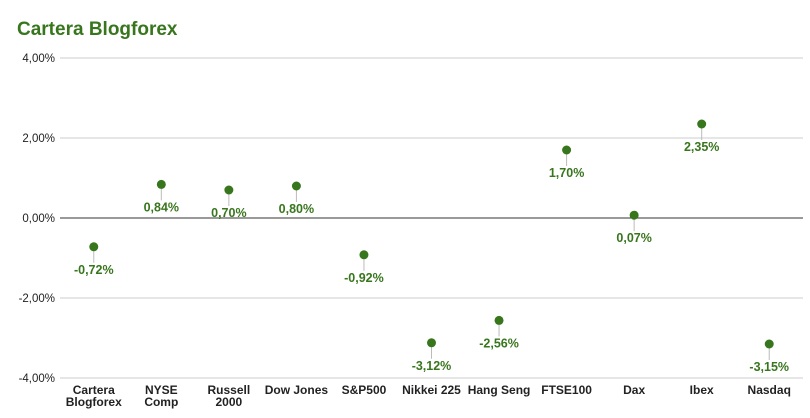  I want to click on x-tick-label-line: Hang Seng, so click(499, 390).